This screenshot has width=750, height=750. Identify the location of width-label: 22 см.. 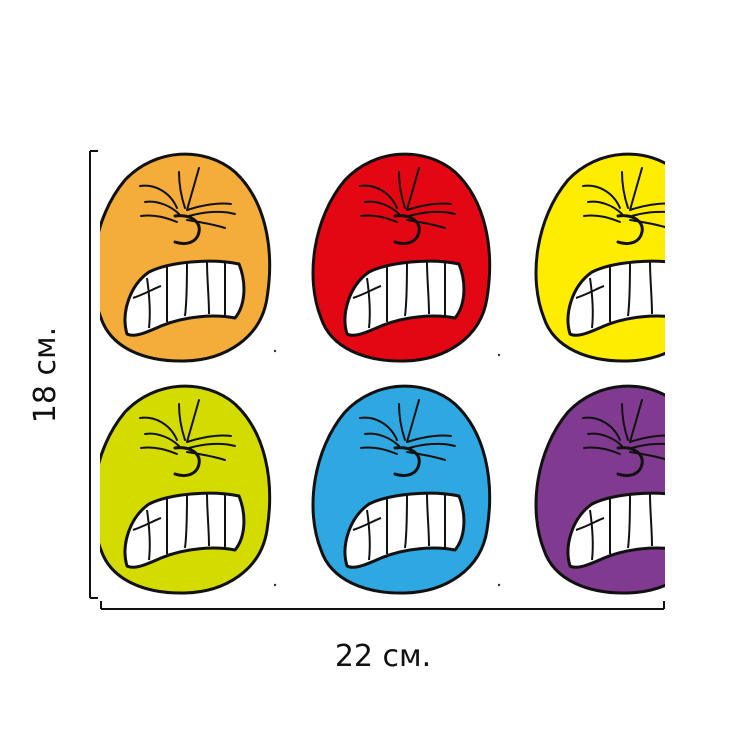
(383, 656).